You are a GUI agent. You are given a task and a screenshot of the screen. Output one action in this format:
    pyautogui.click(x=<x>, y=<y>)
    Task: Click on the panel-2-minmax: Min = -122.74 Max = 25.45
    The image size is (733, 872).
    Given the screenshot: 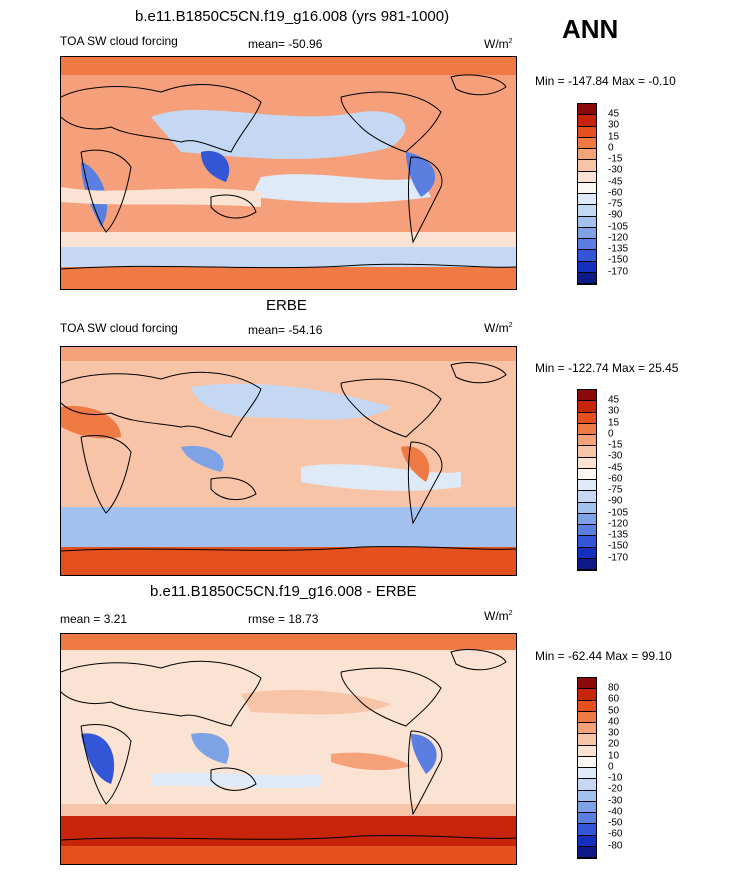 What is the action you would take?
    pyautogui.click(x=607, y=368)
    